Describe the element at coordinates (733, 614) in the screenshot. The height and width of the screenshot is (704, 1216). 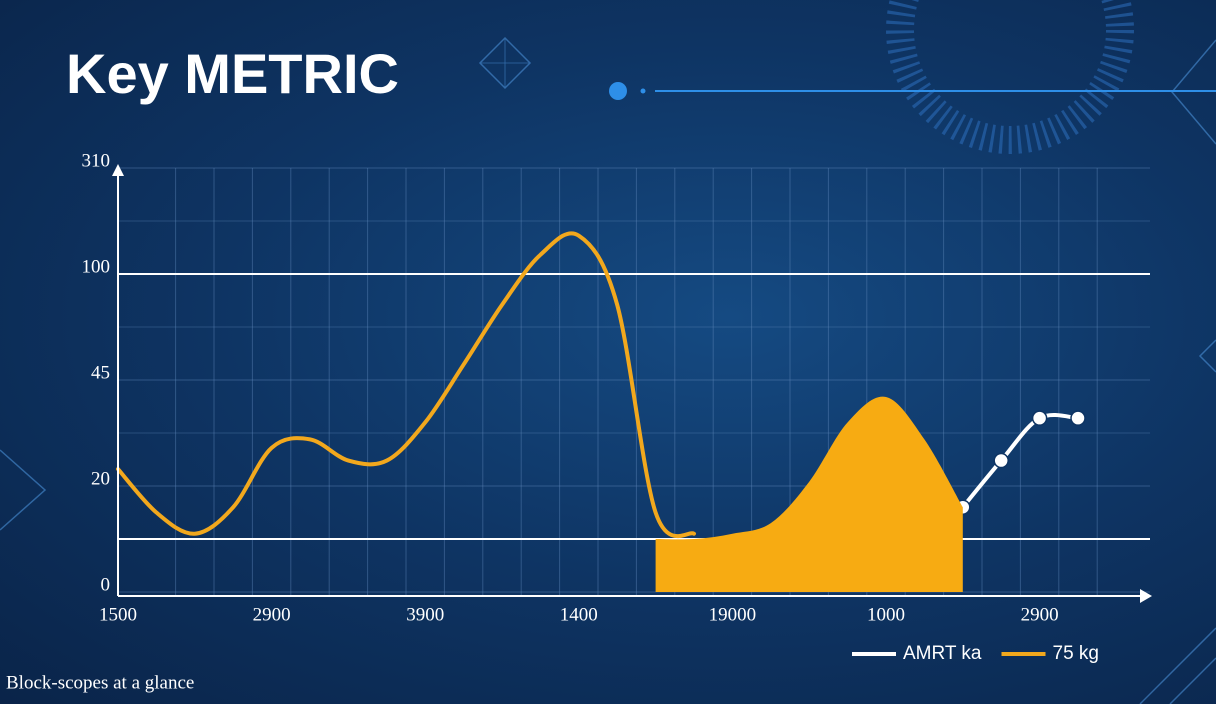
I see `x-tick-label: 19000` at that location.